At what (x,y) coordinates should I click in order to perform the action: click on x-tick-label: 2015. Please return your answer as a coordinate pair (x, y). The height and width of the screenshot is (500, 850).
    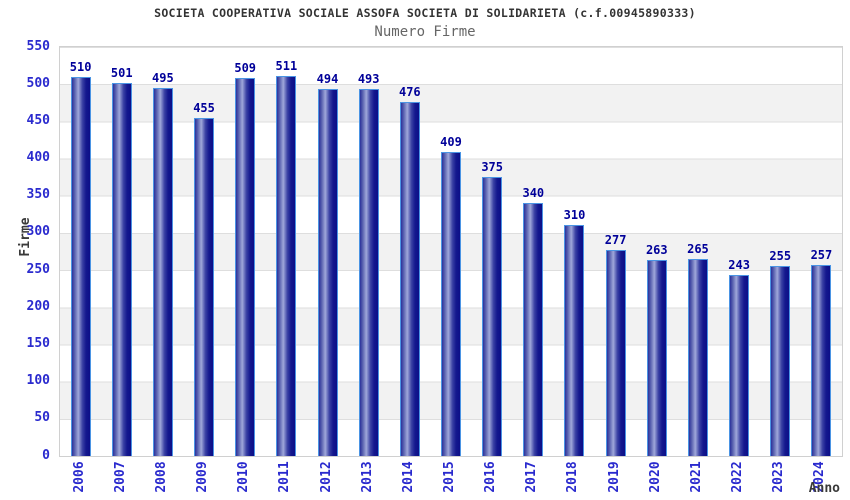
    Looking at the image, I should click on (449, 477).